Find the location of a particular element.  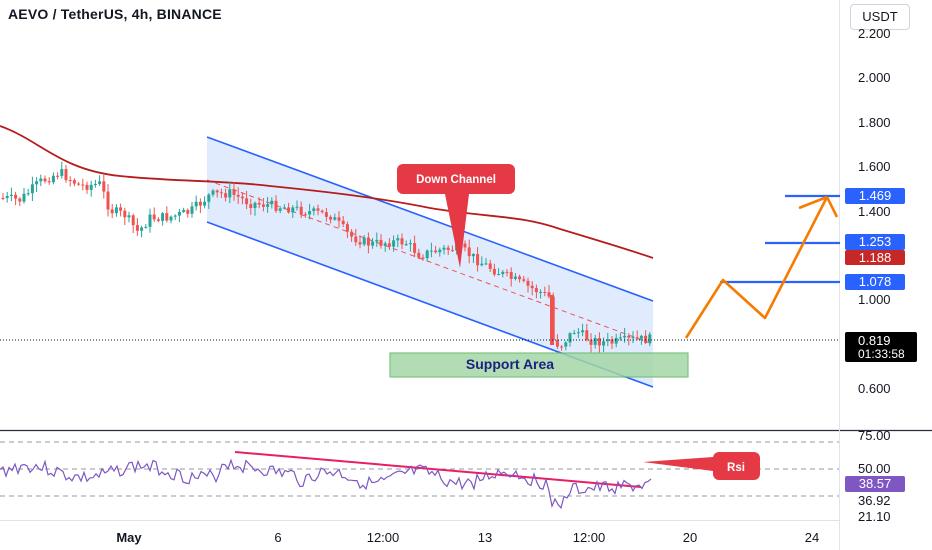

rsi-line is located at coordinates (326, 484).